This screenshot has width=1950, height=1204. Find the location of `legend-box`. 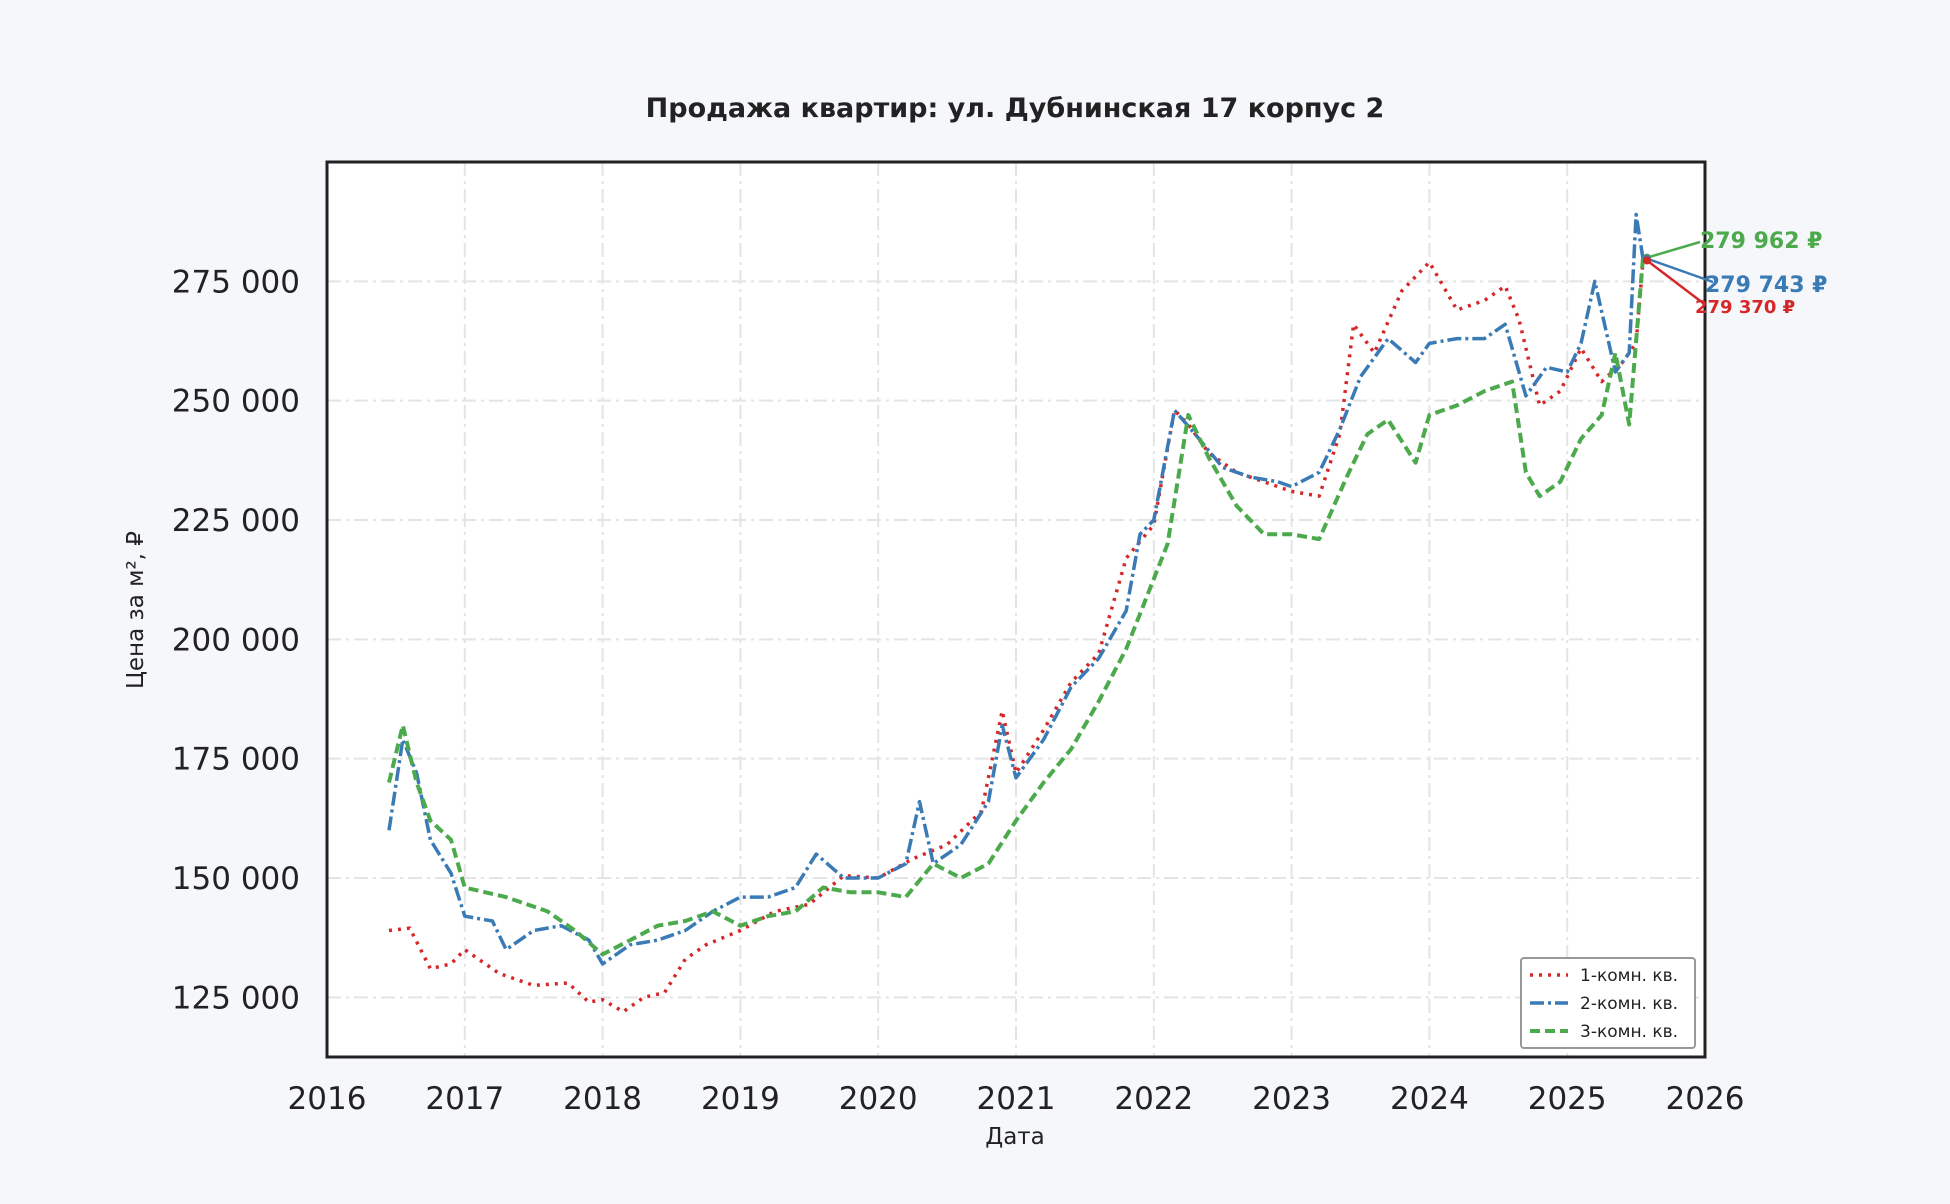

legend-box is located at coordinates (1608, 1003).